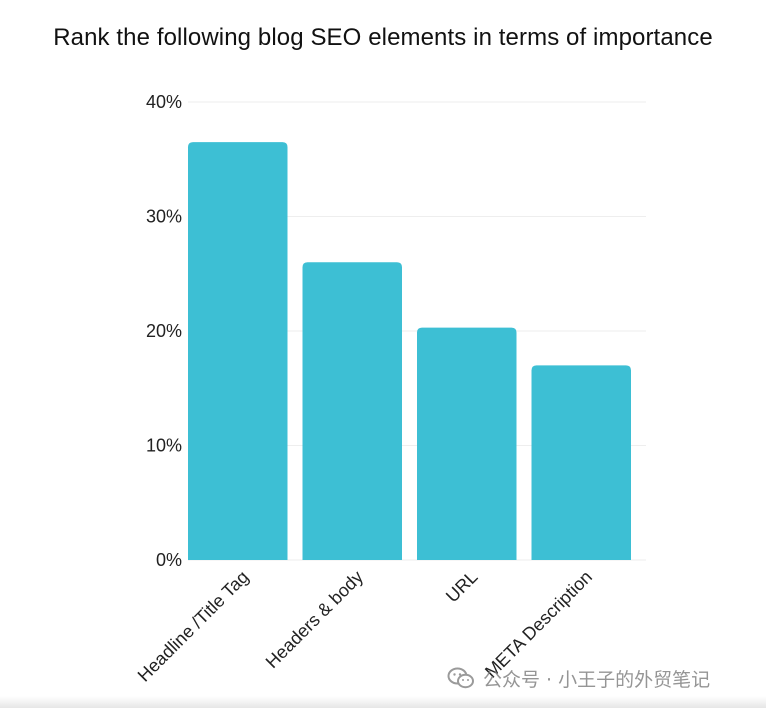  Describe the element at coordinates (164, 331) in the screenshot. I see `y-tick-label: 20%` at that location.